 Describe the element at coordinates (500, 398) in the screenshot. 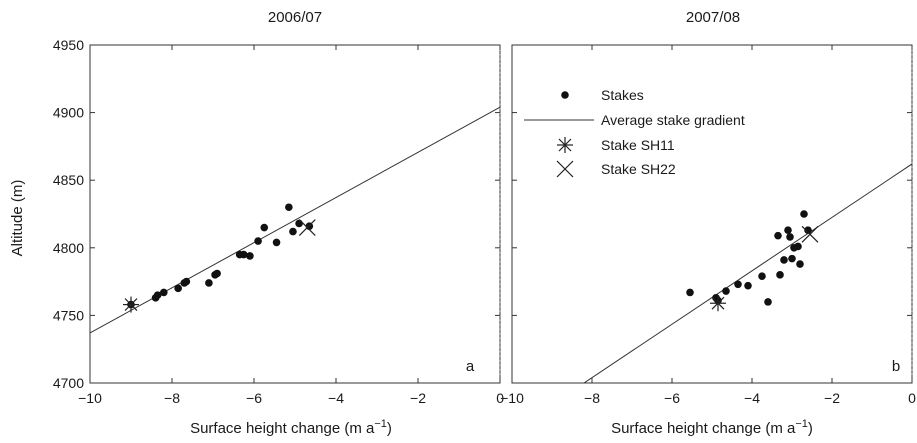

I see `panel-a-x-tick-label: 0` at that location.